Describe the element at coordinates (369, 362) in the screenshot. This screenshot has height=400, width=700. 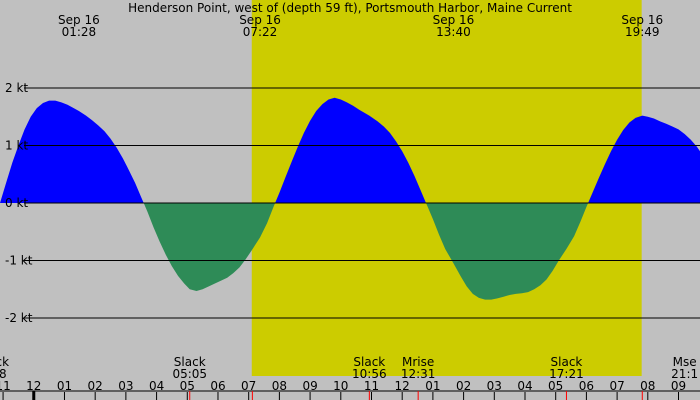
I see `event-label-name-2: Slack` at that location.